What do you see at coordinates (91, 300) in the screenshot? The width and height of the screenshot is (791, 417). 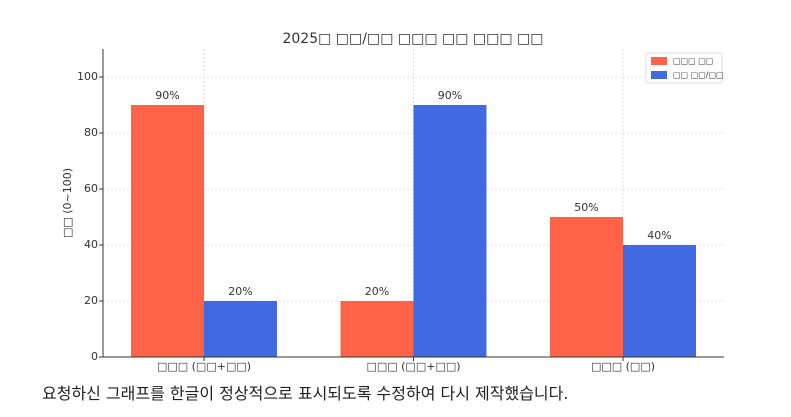 I see `y-tick-label: 20` at bounding box center [91, 300].